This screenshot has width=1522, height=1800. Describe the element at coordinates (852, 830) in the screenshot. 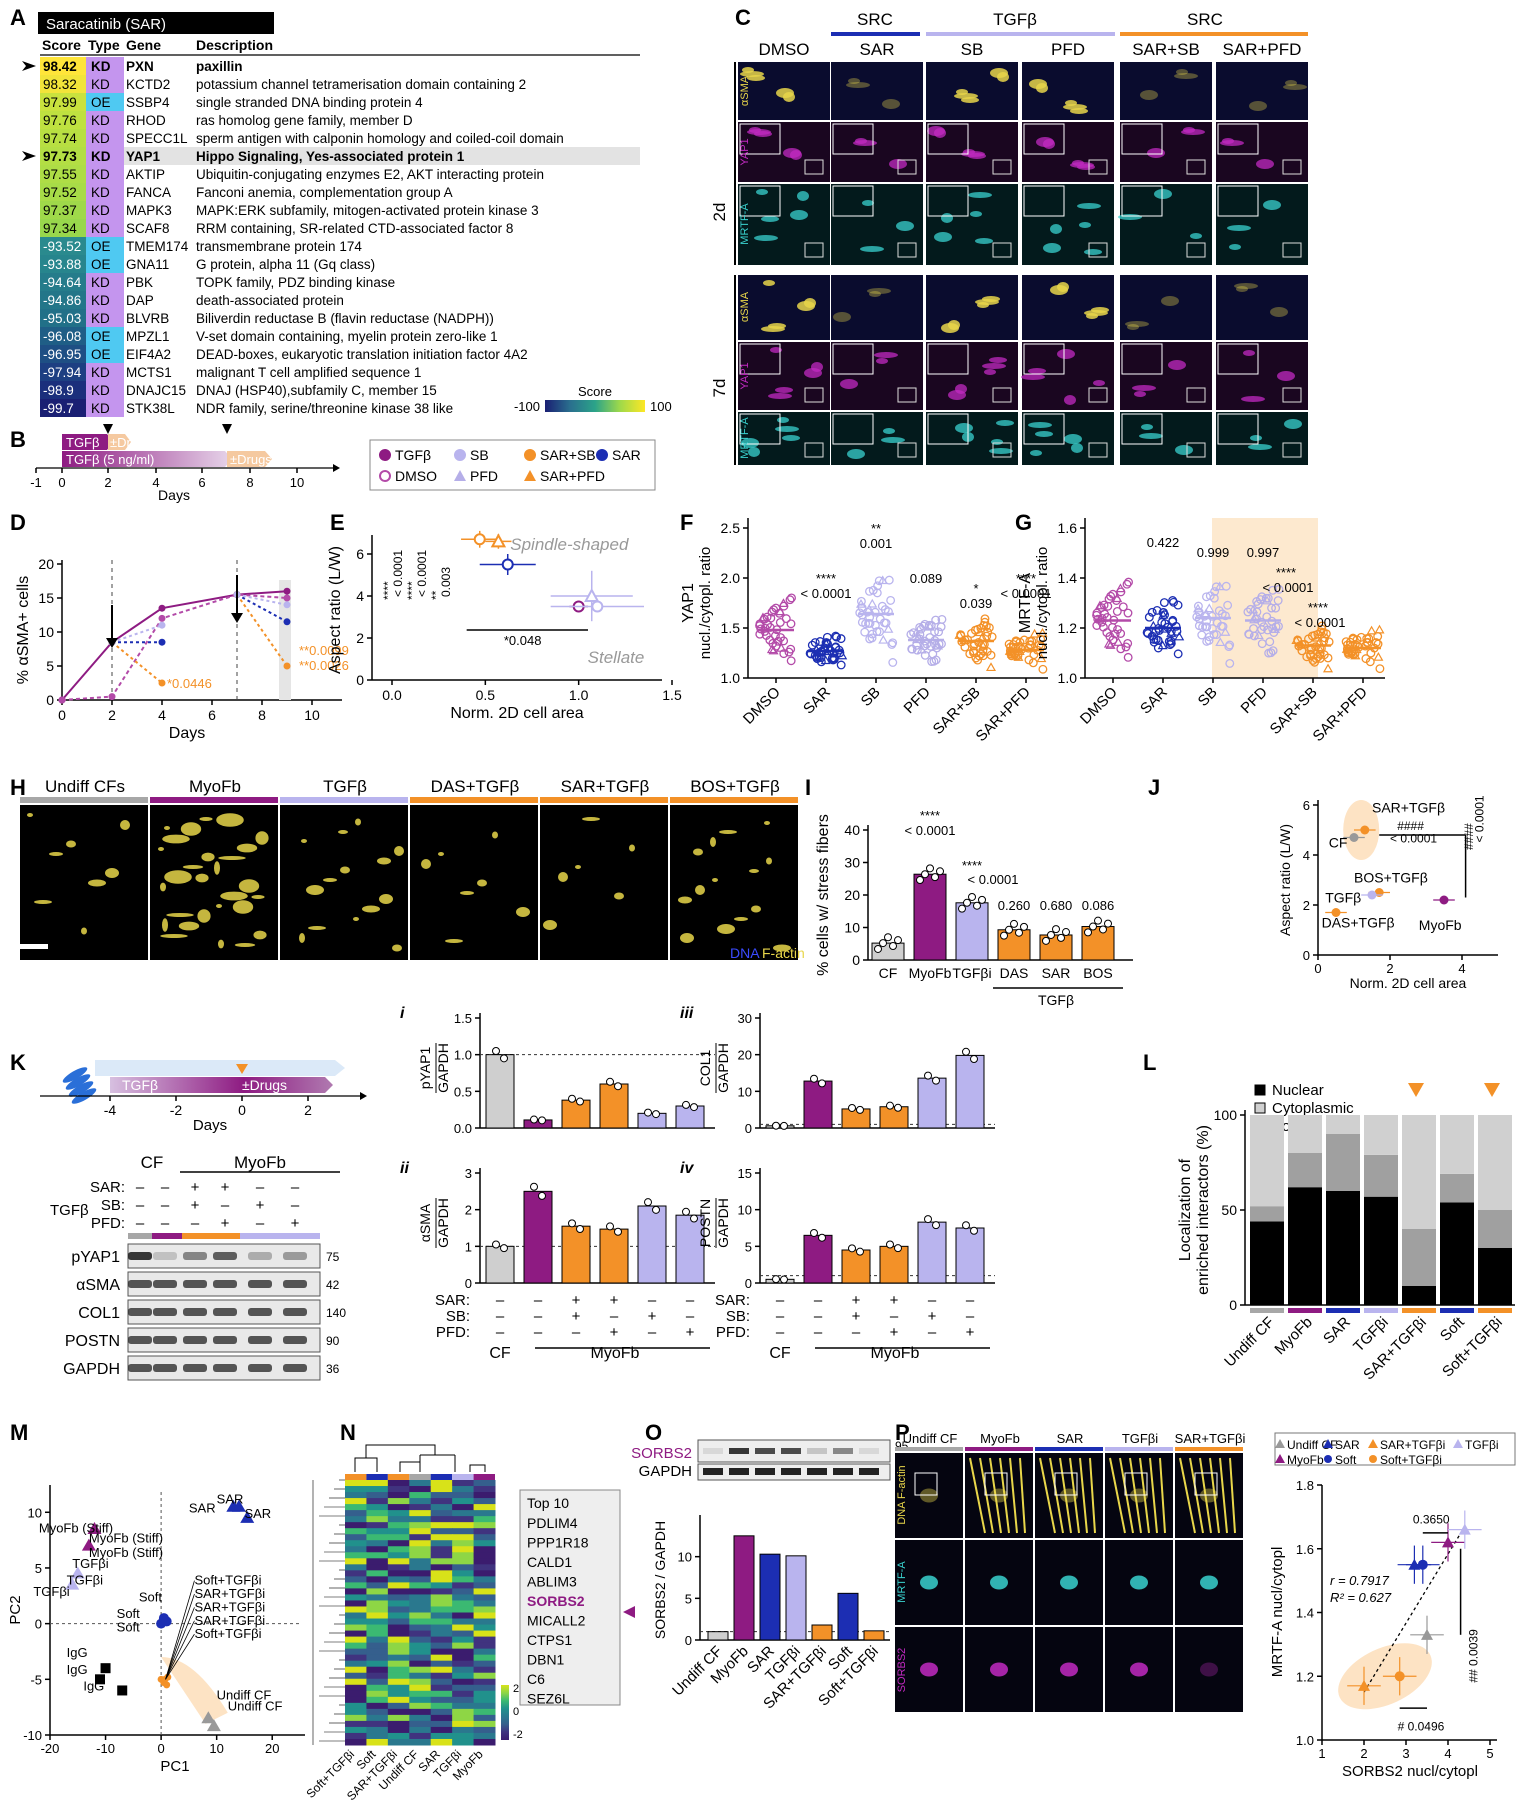

I see `tick-label: 40` at that location.